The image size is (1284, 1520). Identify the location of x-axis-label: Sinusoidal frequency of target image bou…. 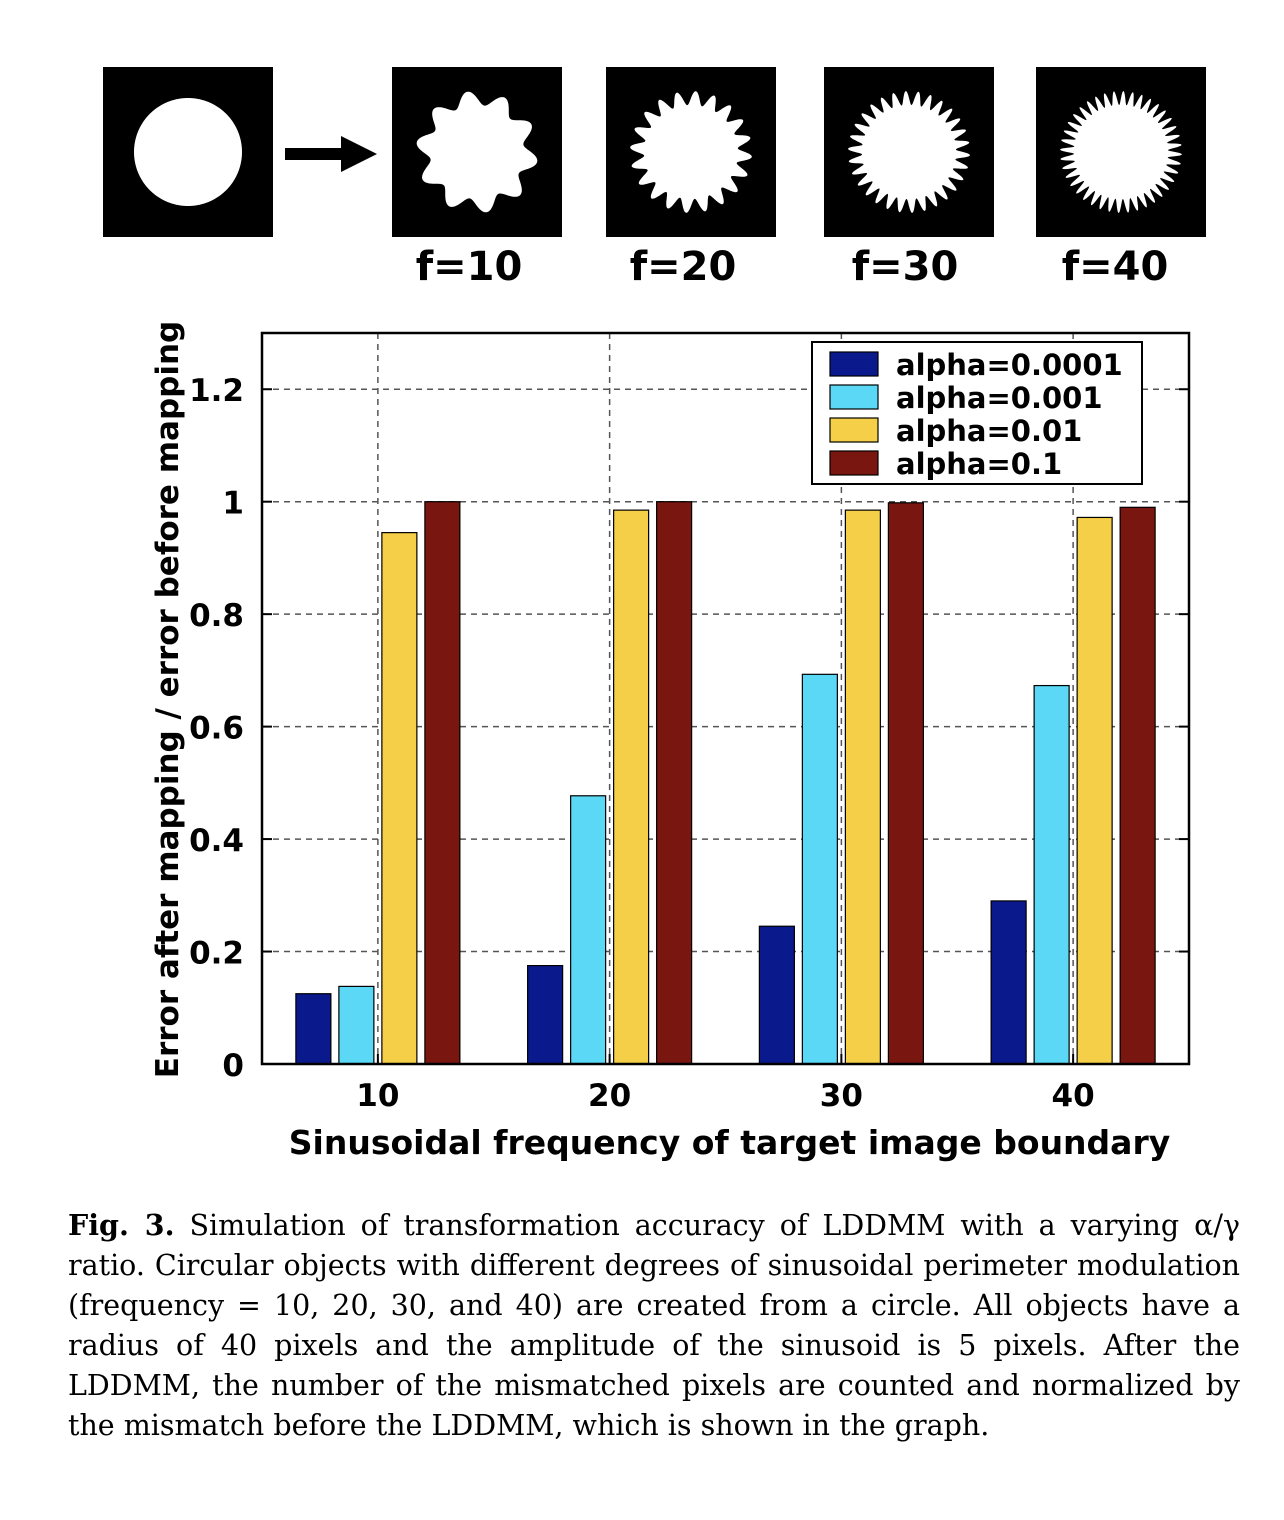
(729, 1142).